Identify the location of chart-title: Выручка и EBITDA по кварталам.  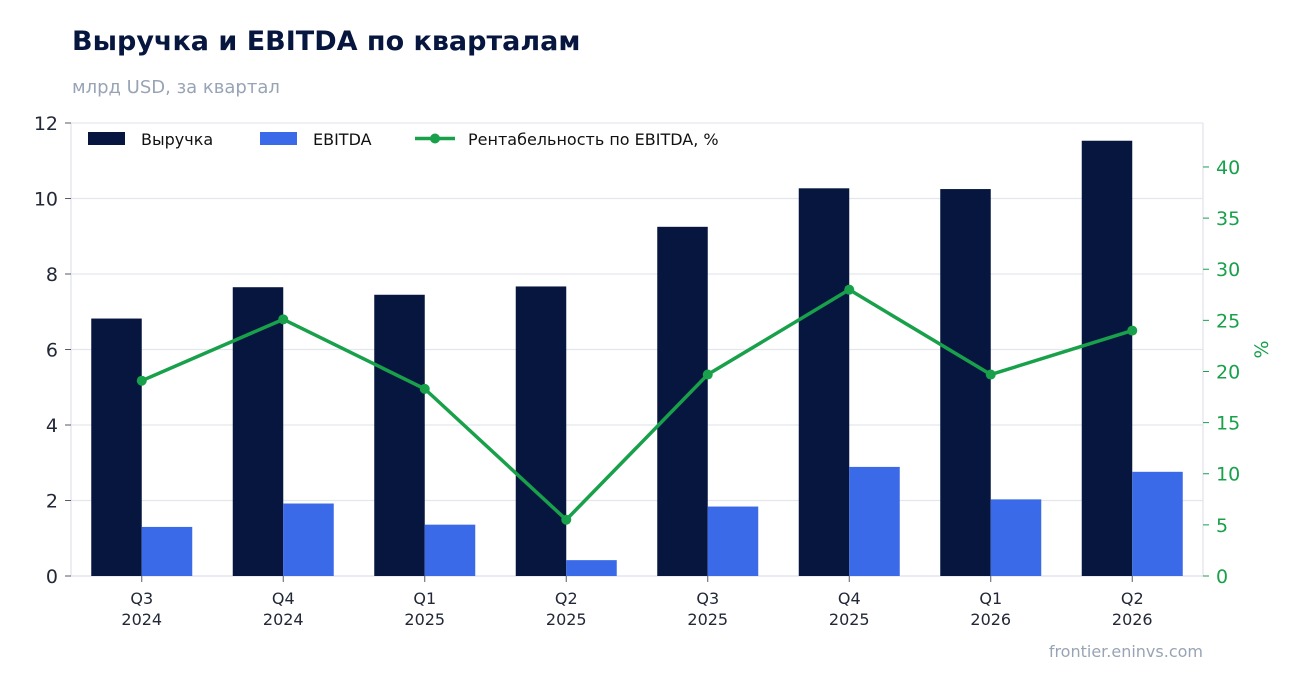
(326, 41).